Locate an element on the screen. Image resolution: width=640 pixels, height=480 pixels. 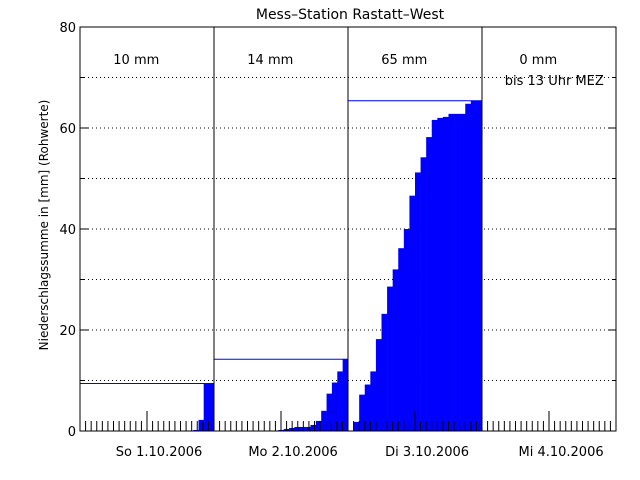
x-tick-label: Mo 2.10.2006 is located at coordinates (292, 452).